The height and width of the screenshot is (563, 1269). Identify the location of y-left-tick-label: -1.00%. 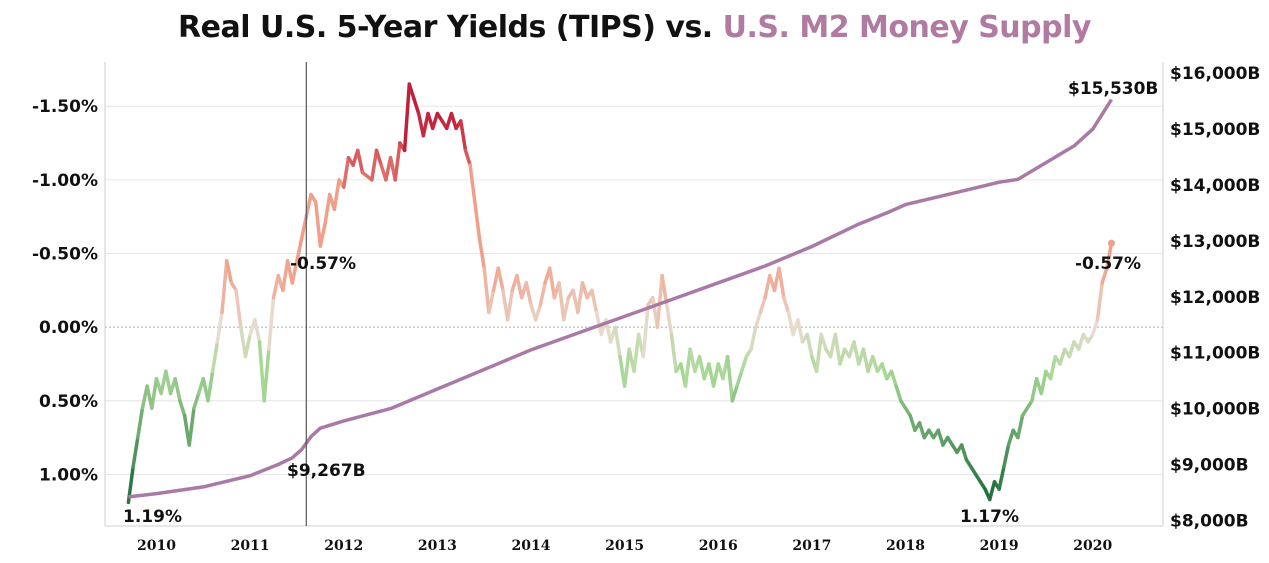
(65, 181).